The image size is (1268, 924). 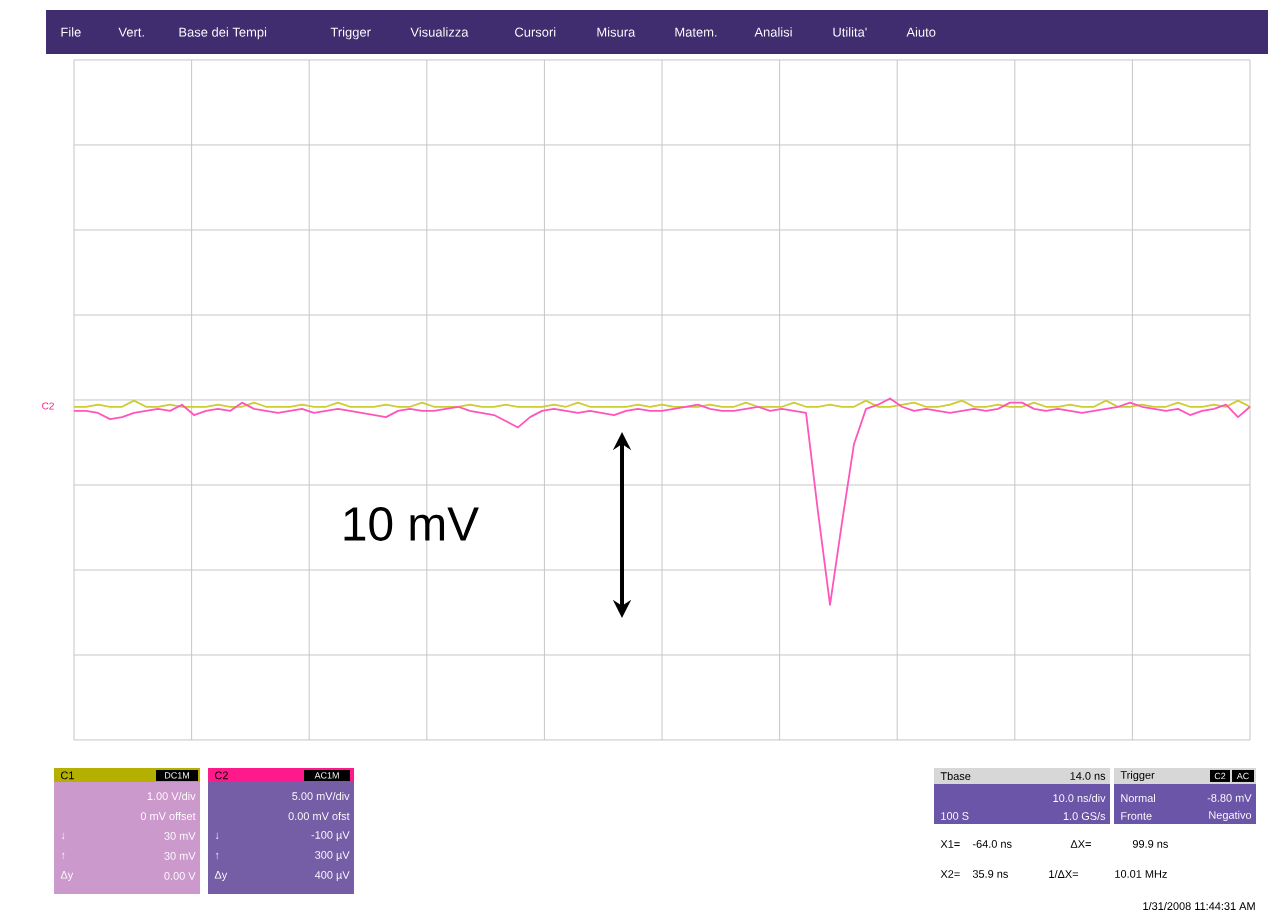 What do you see at coordinates (411, 524) in the screenshot?
I see `annotation: 10 mV` at bounding box center [411, 524].